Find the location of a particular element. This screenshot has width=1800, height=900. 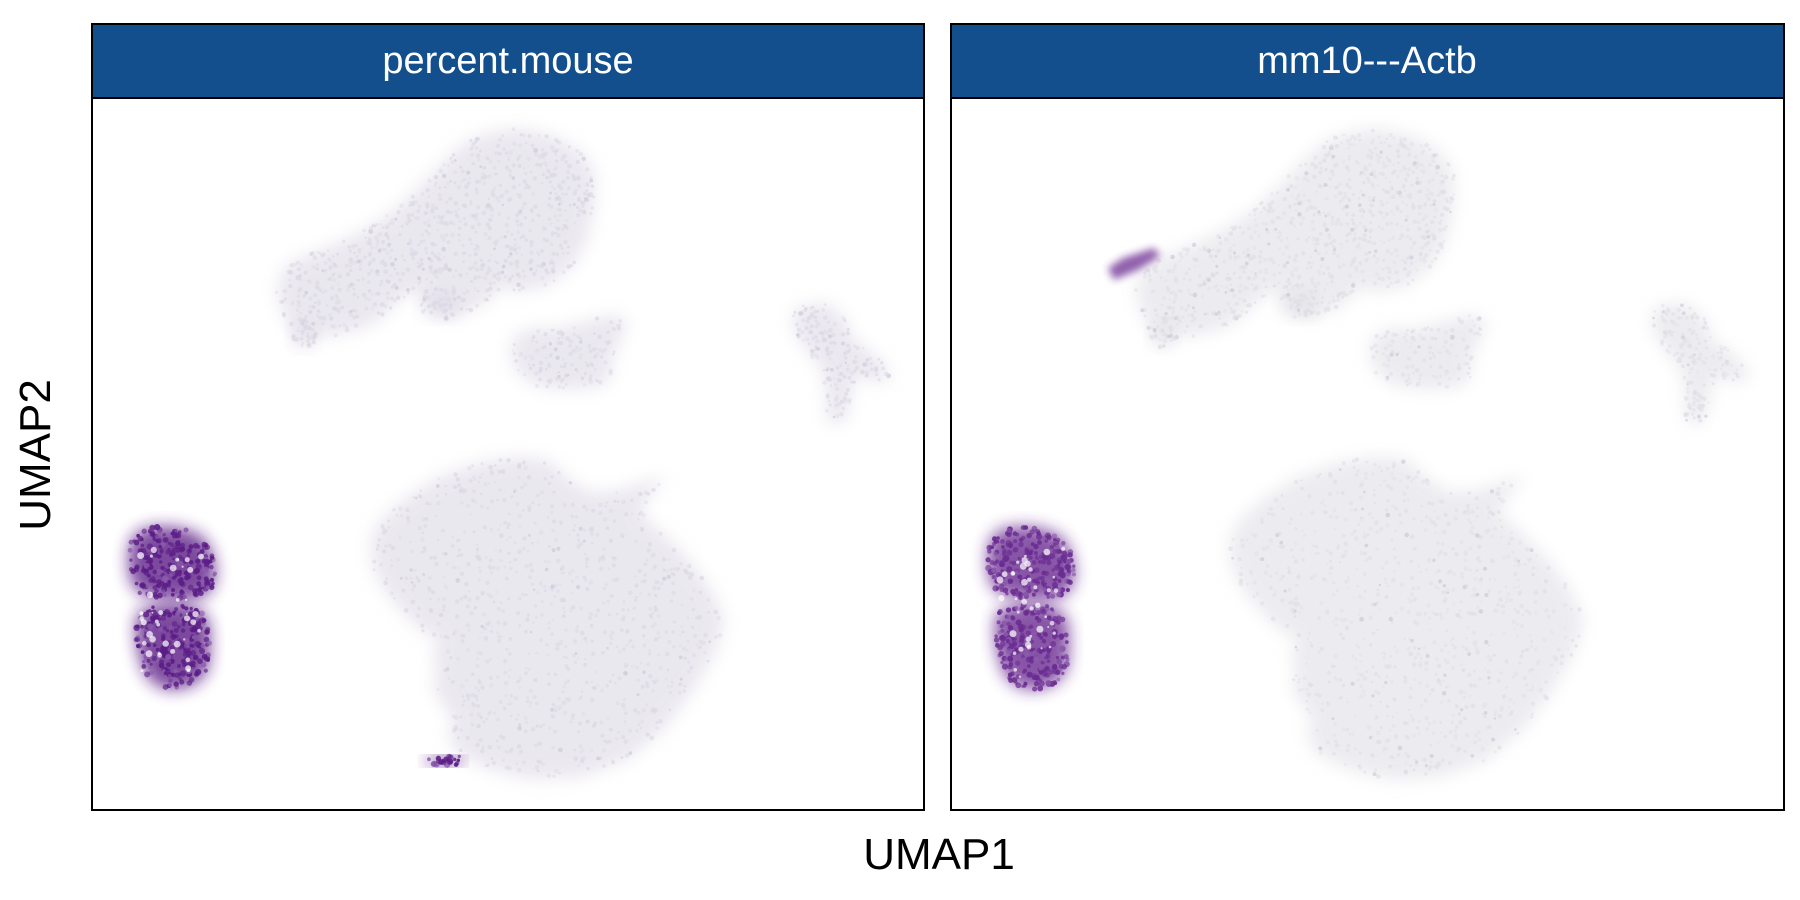

cluster-middle-small is located at coordinates (569, 352).